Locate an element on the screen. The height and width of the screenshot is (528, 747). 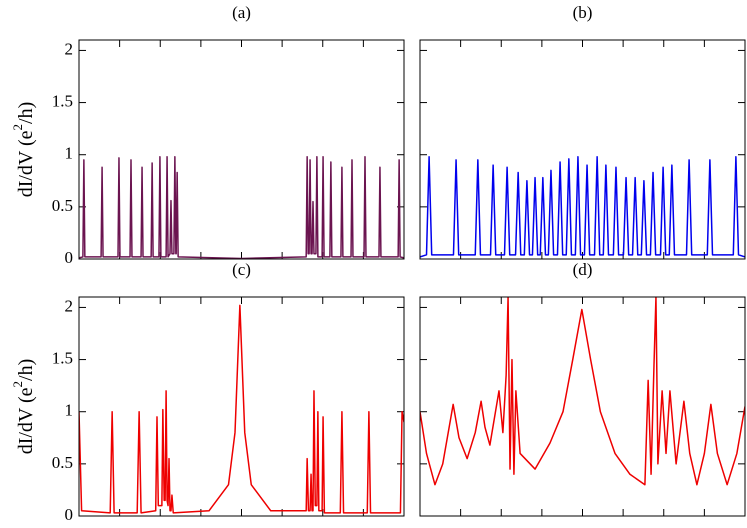
panel-title: (c) is located at coordinates (241, 269).